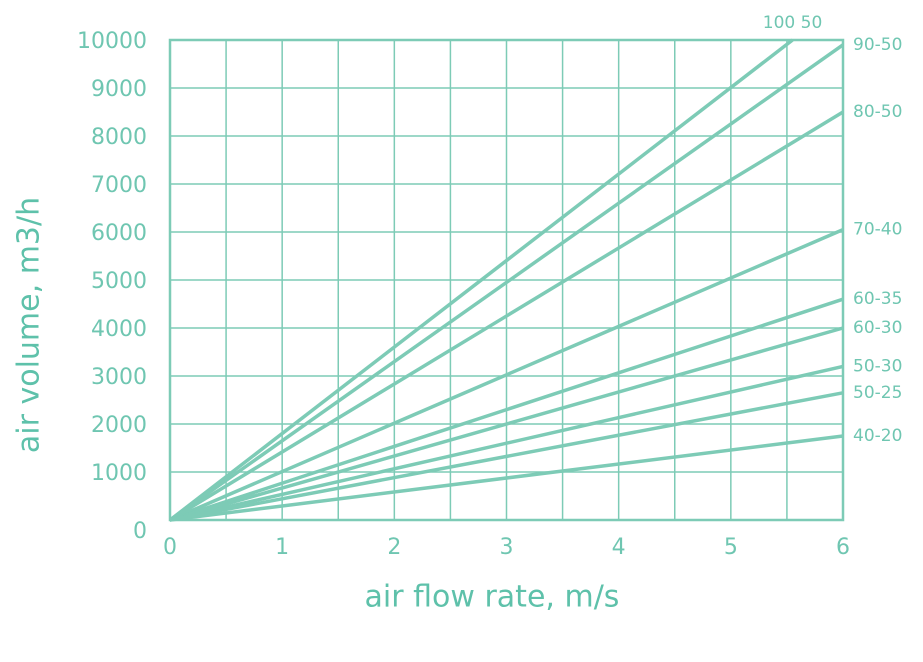 This screenshot has height=662, width=923. What do you see at coordinates (119, 137) in the screenshot?
I see `y-tick-label: 8000` at bounding box center [119, 137].